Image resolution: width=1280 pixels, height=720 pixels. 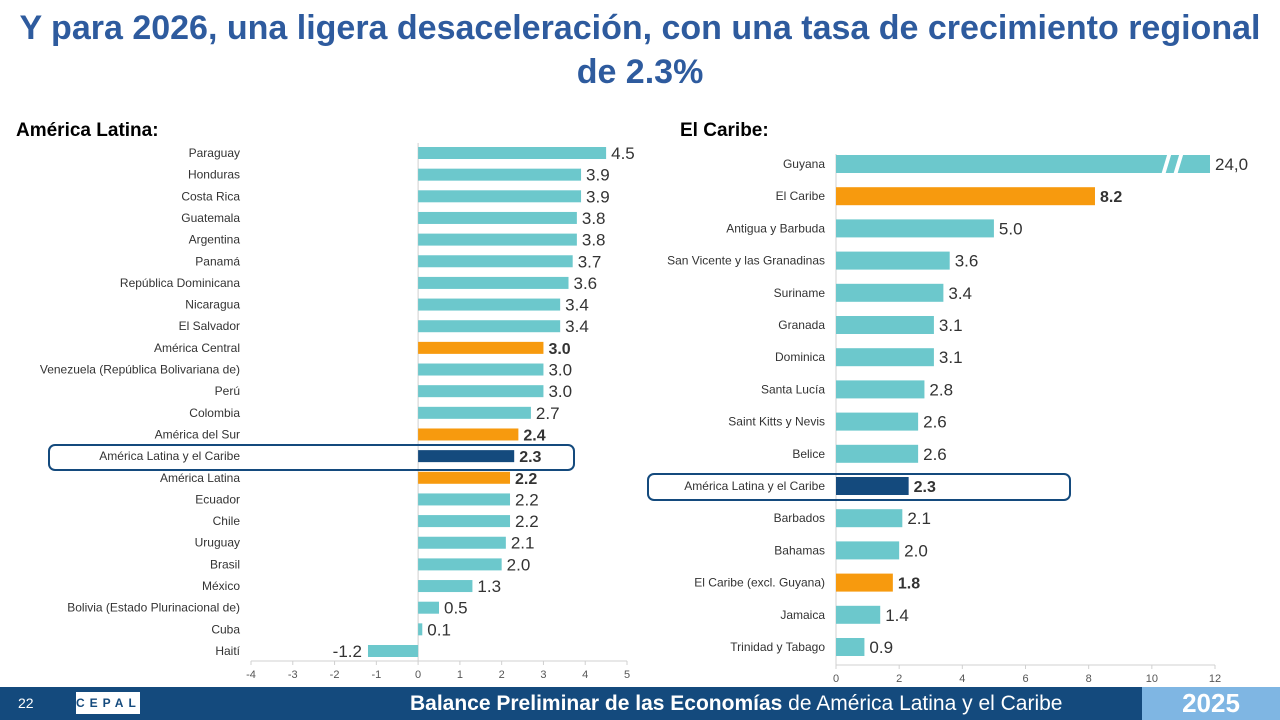 What do you see at coordinates (197, 348) in the screenshot?
I see `category-label: América Central` at bounding box center [197, 348].